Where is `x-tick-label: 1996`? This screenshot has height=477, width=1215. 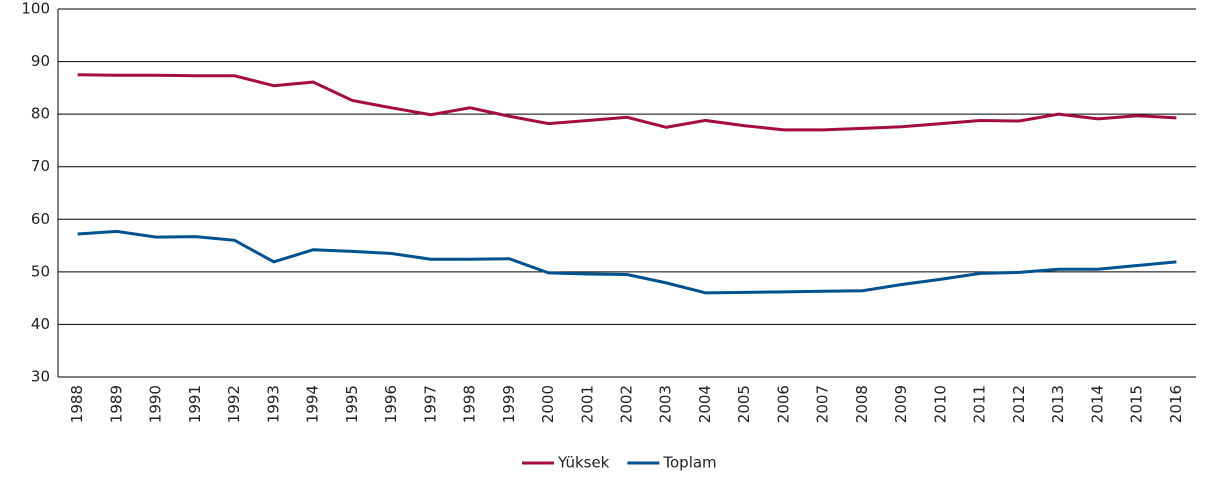 x-tick-label: 1996 is located at coordinates (391, 404).